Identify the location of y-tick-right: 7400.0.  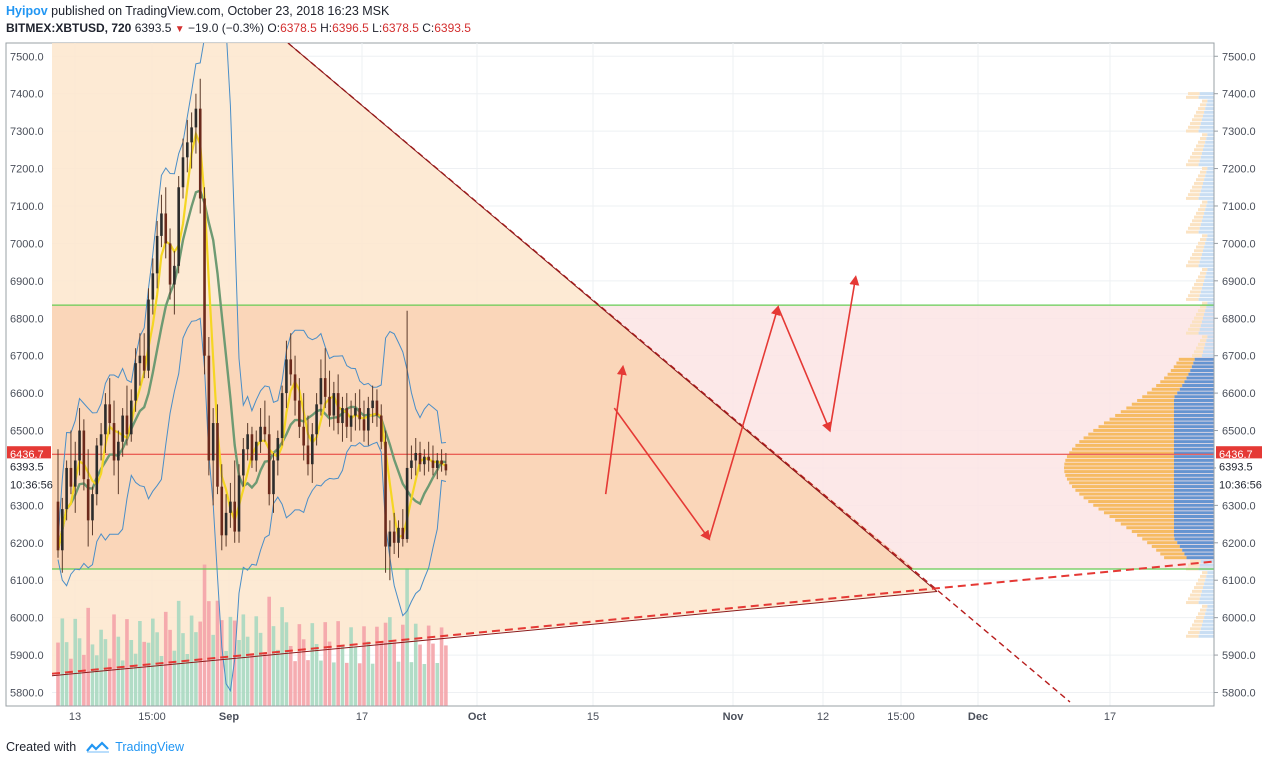
(1239, 95).